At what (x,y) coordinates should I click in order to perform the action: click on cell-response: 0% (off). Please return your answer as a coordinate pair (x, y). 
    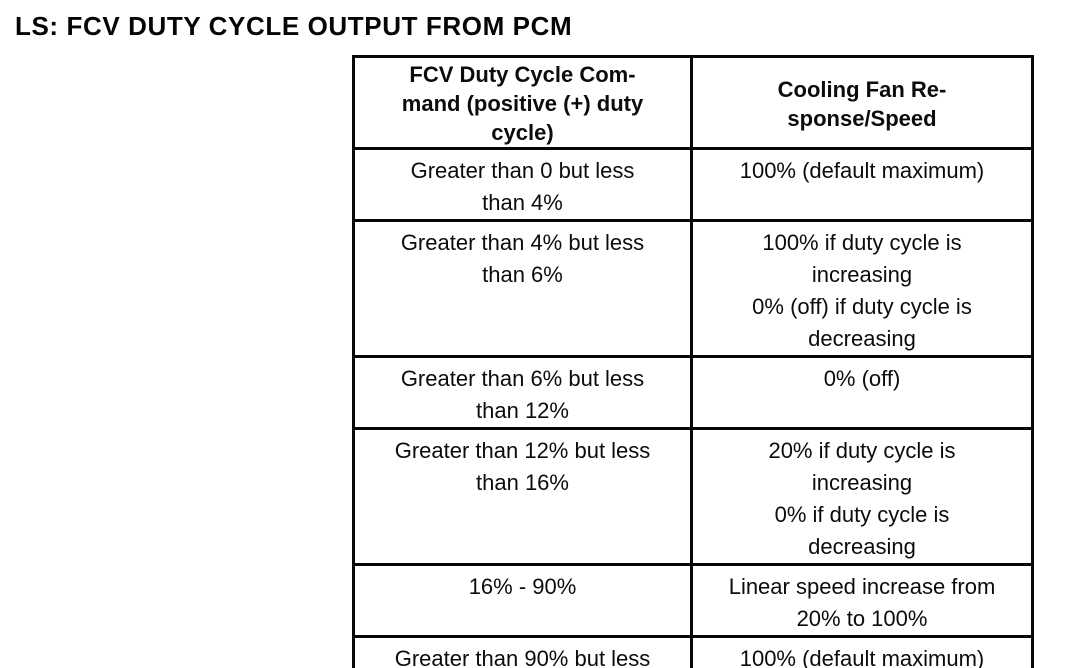
    Looking at the image, I should click on (862, 392).